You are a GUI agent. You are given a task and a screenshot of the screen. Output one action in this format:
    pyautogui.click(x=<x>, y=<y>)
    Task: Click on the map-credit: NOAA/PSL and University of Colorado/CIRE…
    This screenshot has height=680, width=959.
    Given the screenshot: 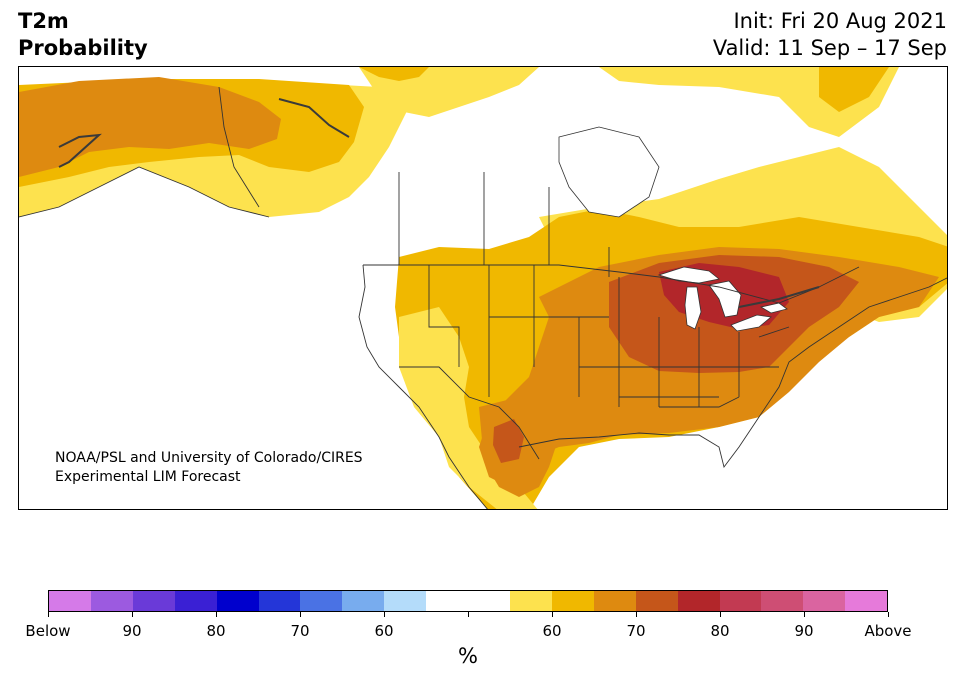 What is the action you would take?
    pyautogui.click(x=209, y=468)
    